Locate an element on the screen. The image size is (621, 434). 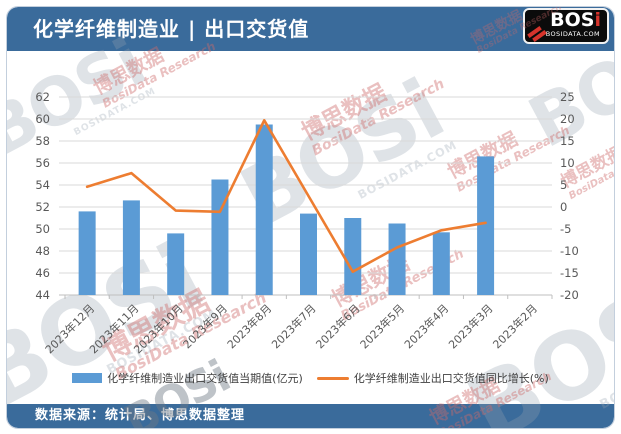
legend-item-bar-series: 化学纤维制造业出口交货值当期值(亿元) is located at coordinates (187, 378).